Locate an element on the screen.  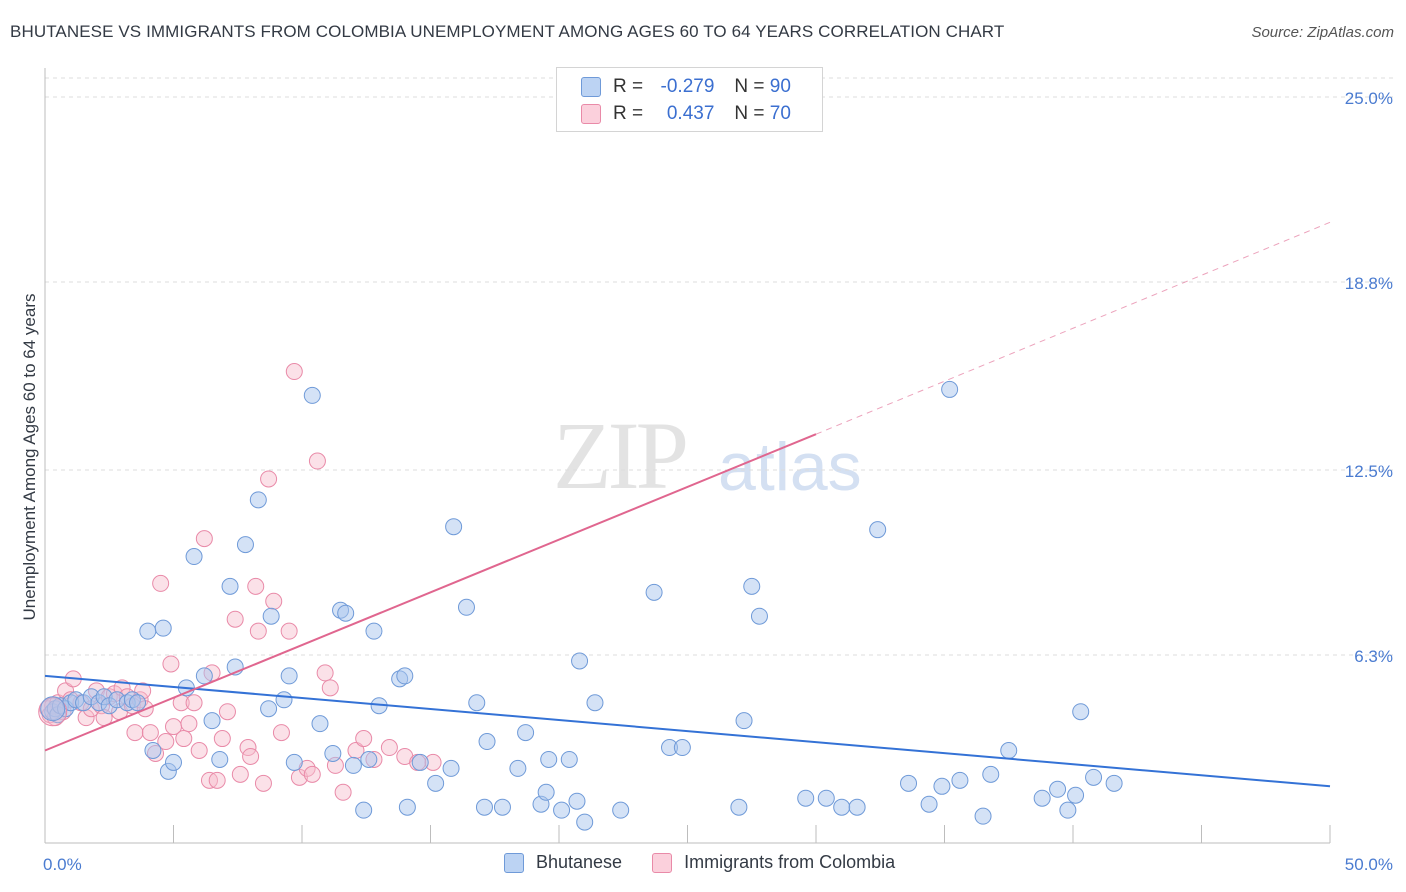
series-legend-label: Immigrants from Colombia is located at coordinates (790, 862).